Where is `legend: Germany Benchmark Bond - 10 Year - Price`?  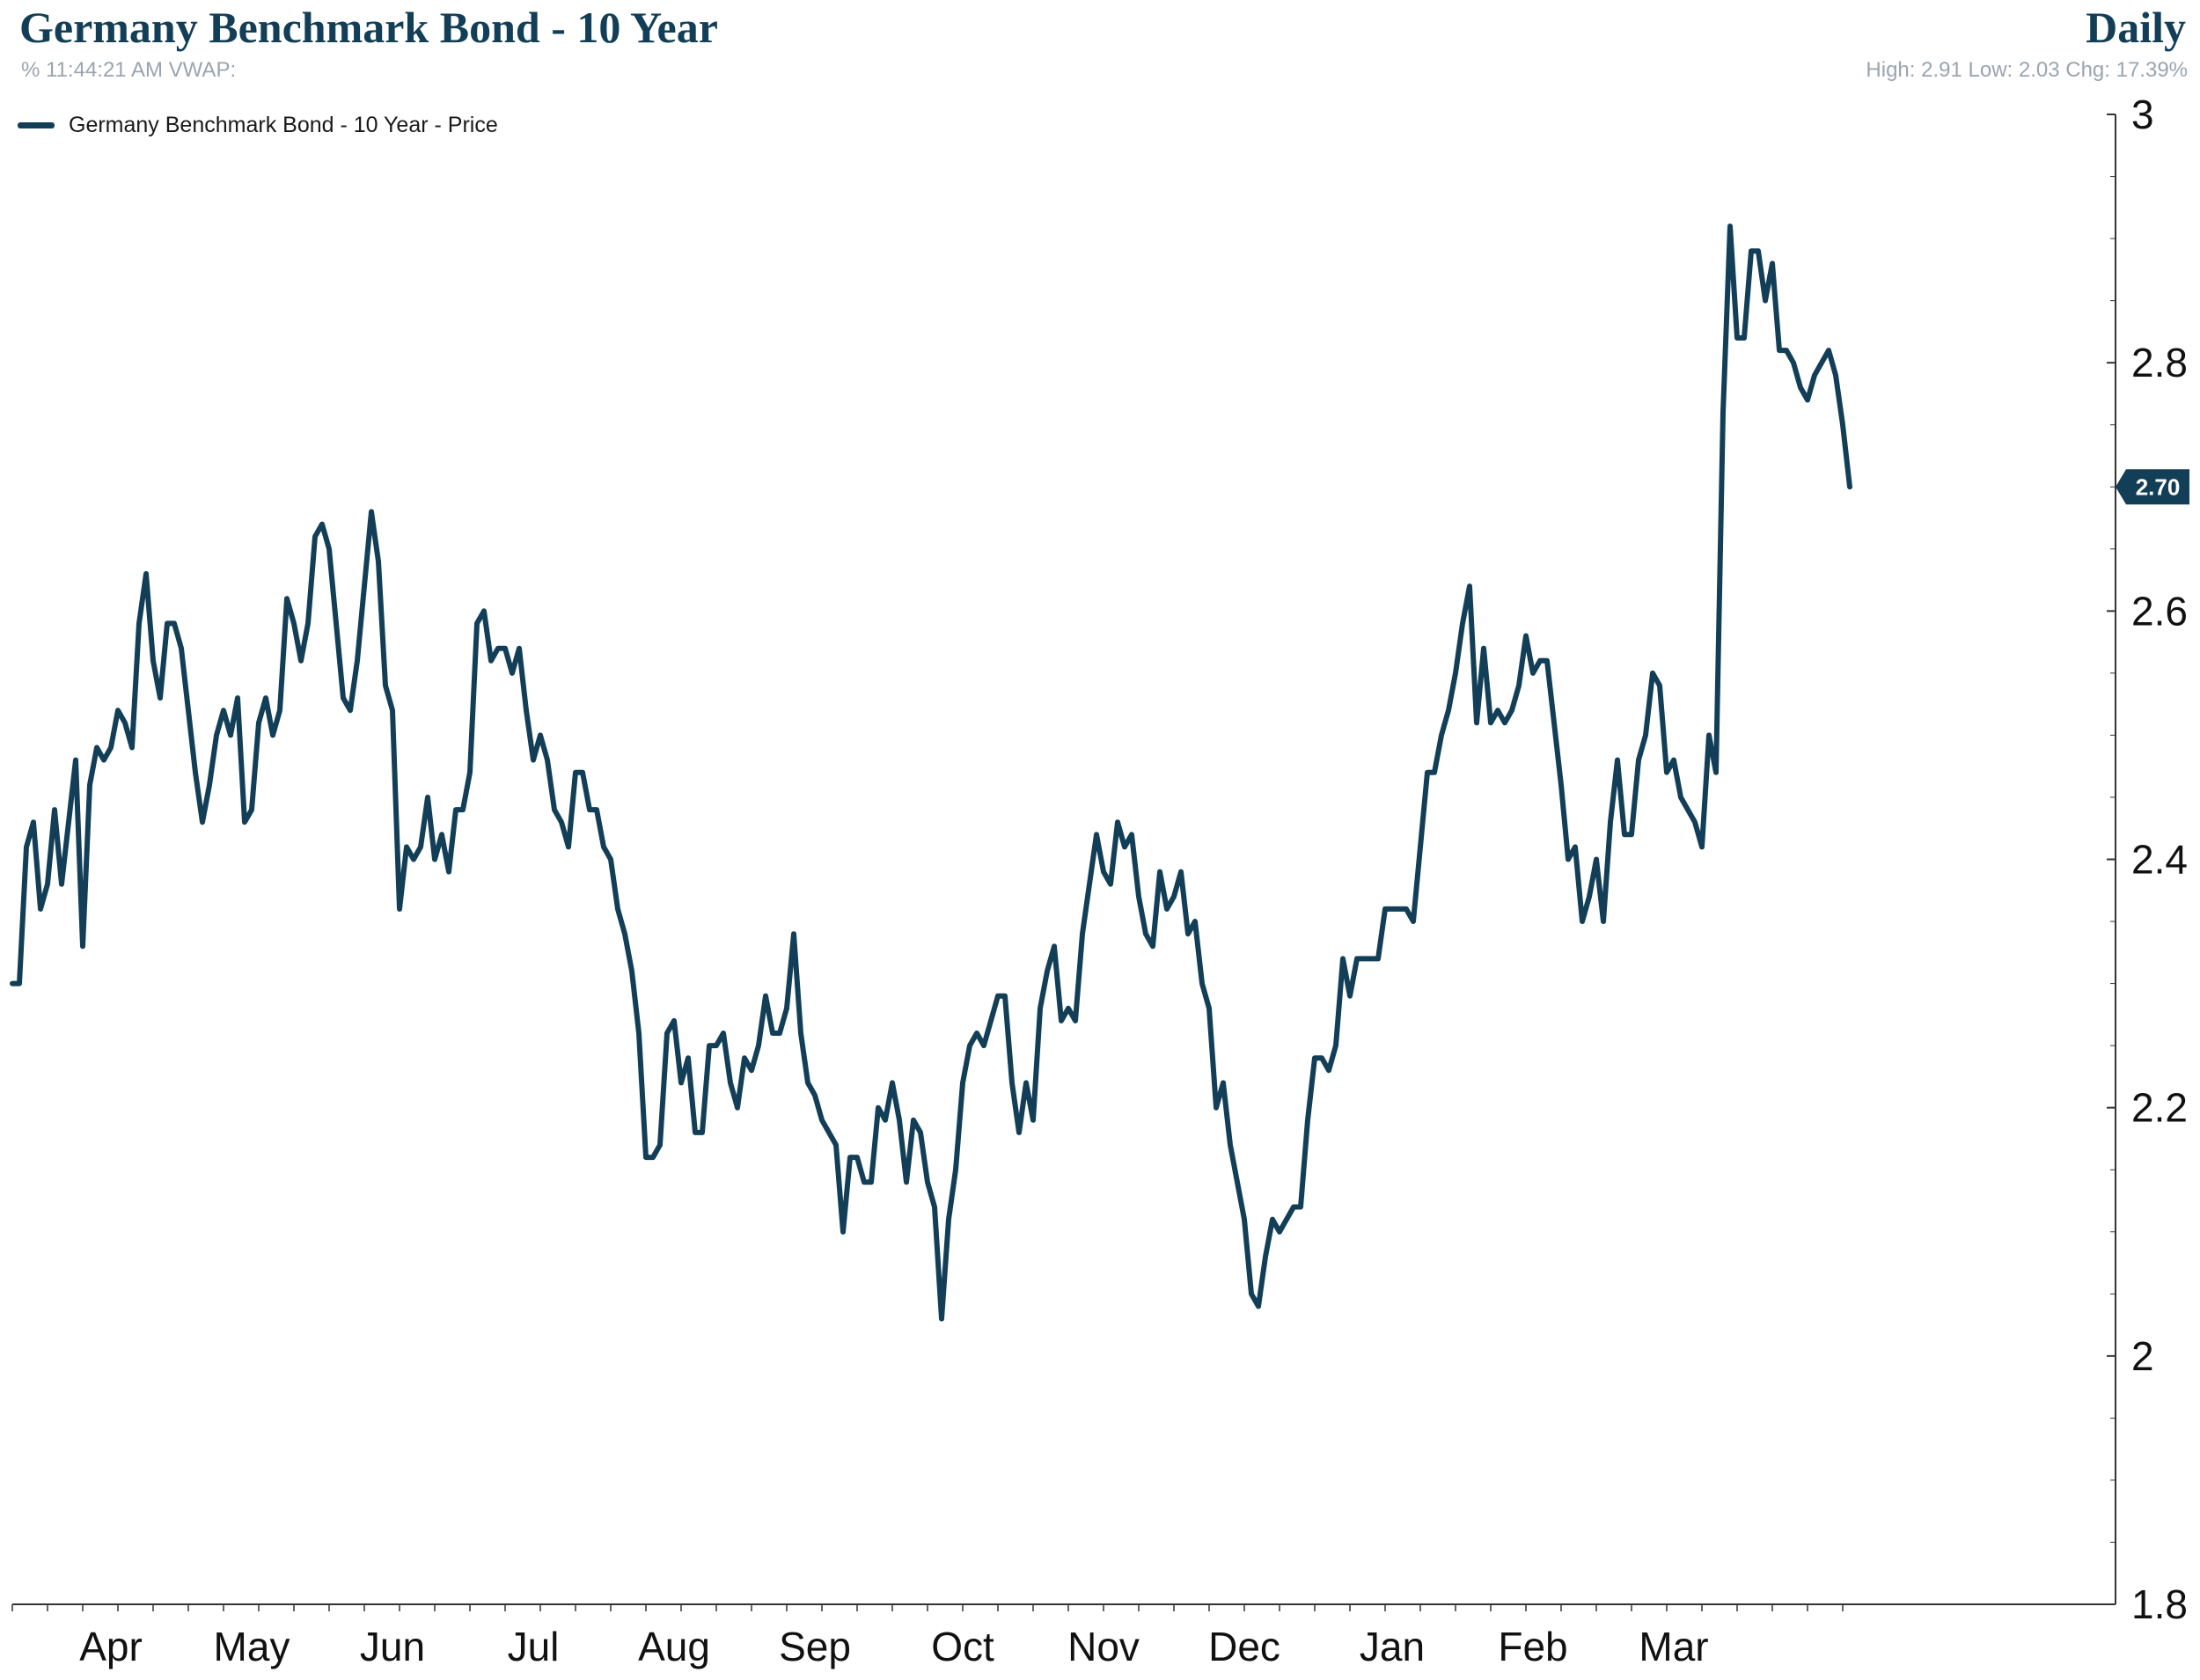
legend: Germany Benchmark Bond - 10 Year - Price is located at coordinates (258, 125).